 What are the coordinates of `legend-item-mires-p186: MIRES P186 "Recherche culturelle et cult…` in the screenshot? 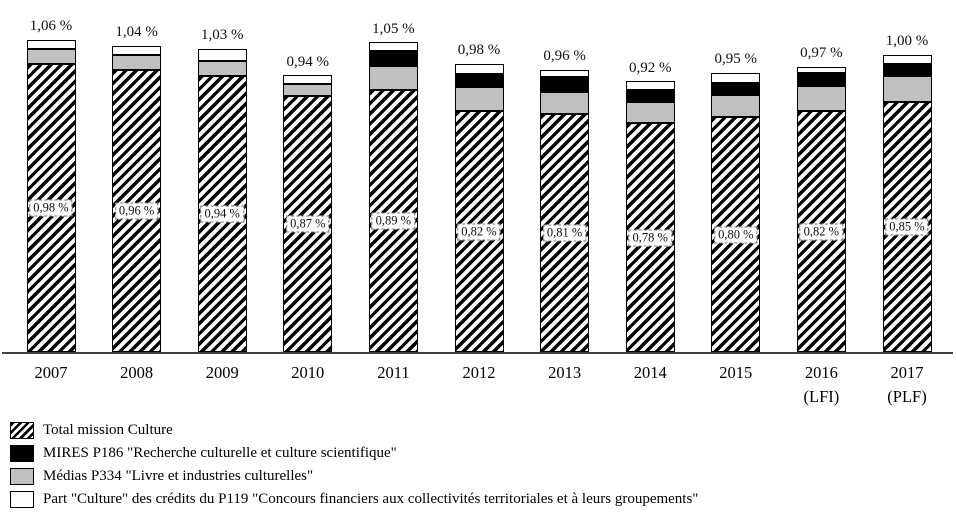 It's located at (354, 453).